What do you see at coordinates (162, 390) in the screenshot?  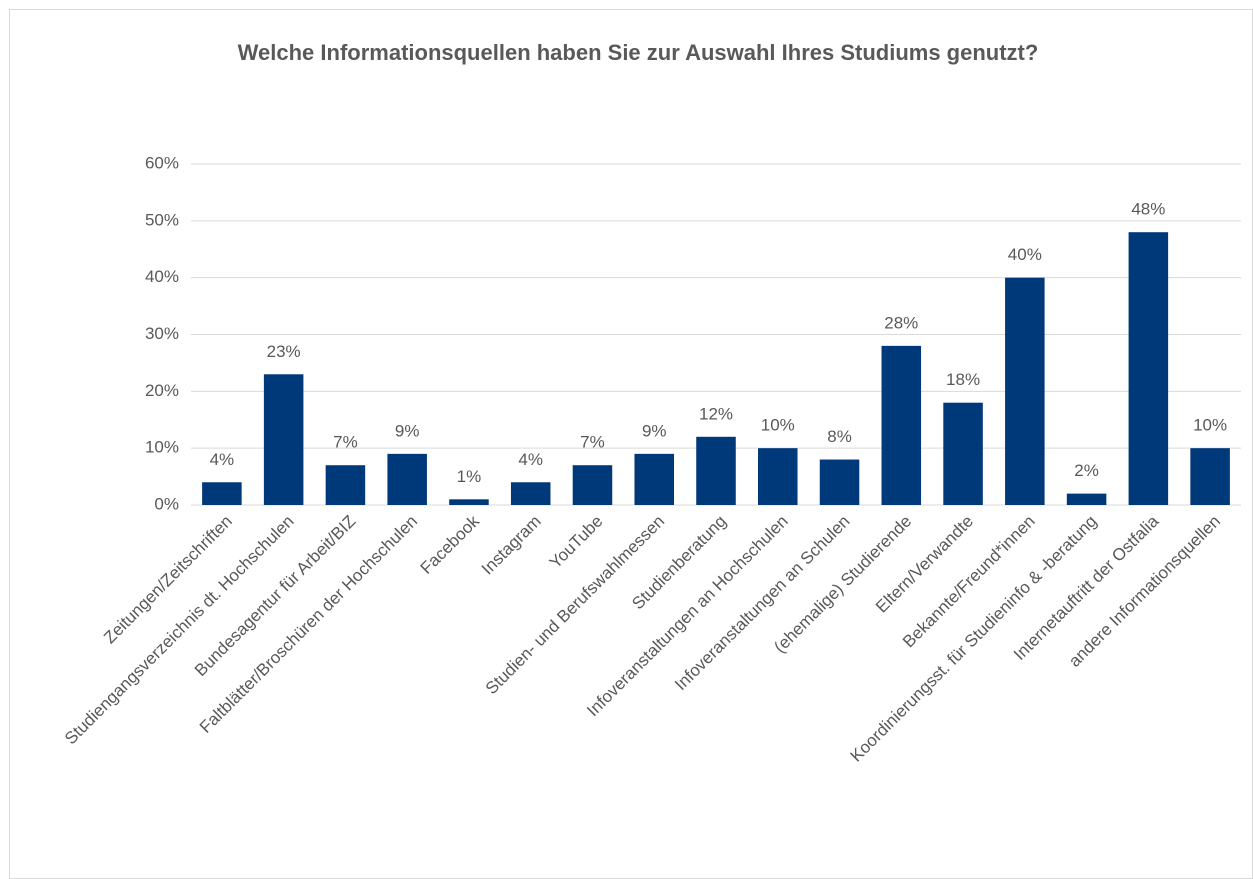 I see `y-tick-label: 20%` at bounding box center [162, 390].